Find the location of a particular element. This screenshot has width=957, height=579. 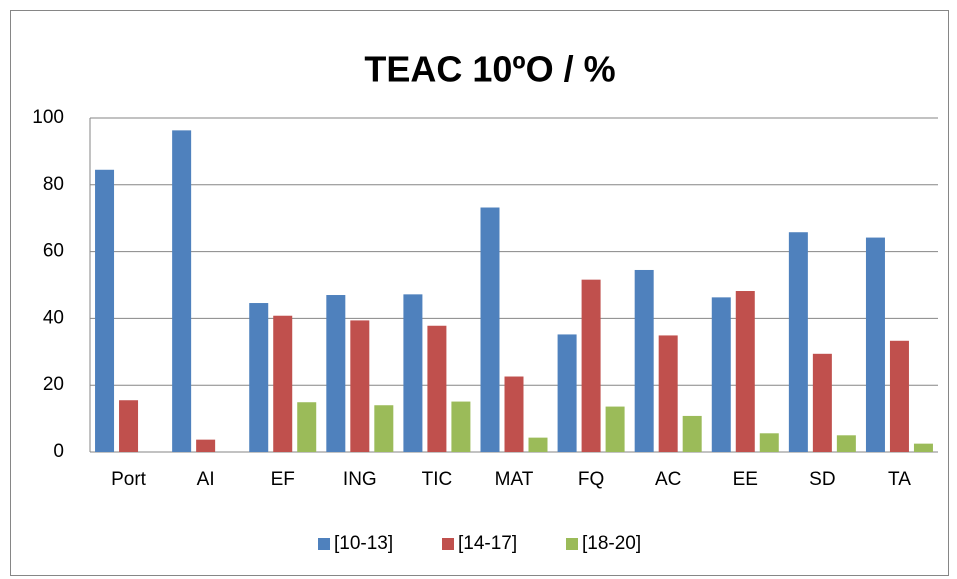

y-tick-label: 80 is located at coordinates (53, 184).